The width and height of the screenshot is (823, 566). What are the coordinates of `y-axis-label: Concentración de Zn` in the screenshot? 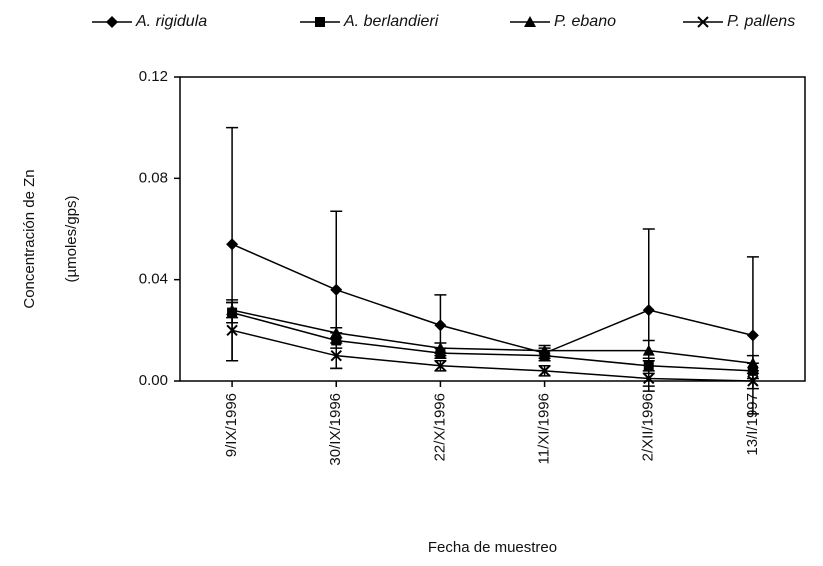 It's located at (29, 238).